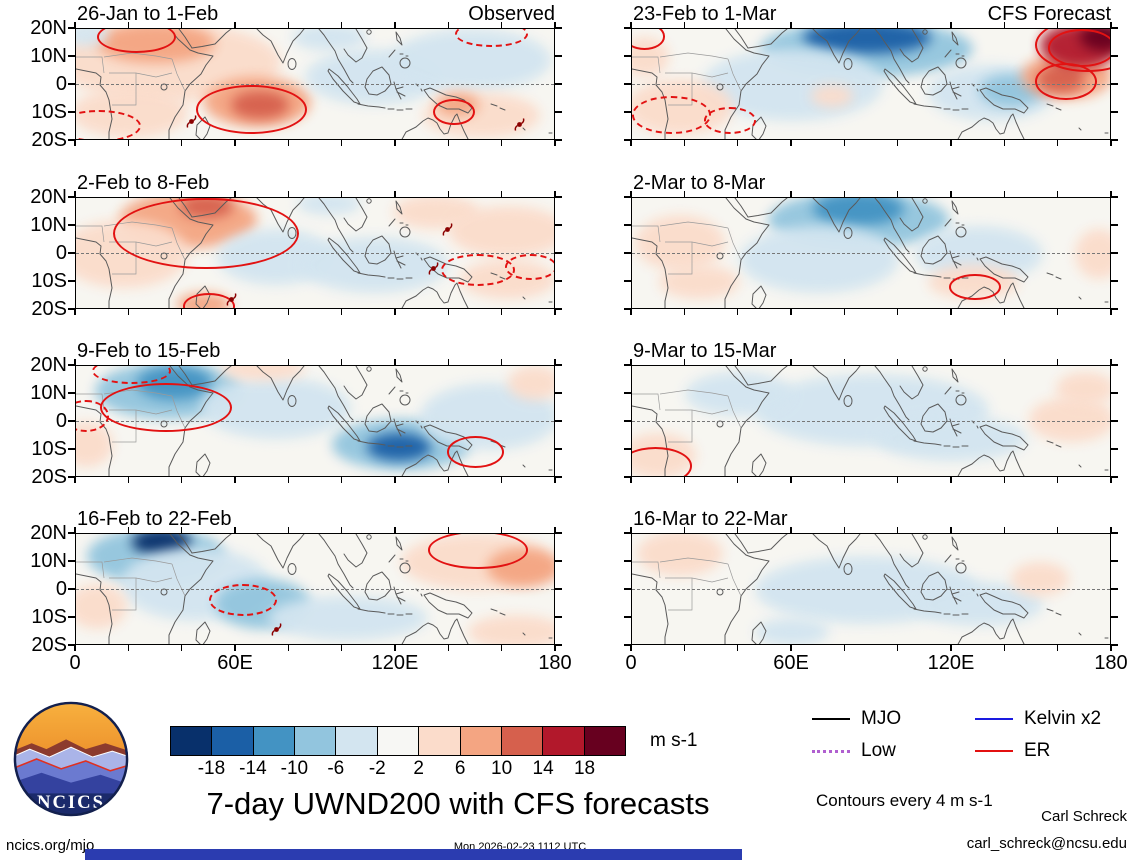 The width and height of the screenshot is (1135, 860). Describe the element at coordinates (705, 351) in the screenshot. I see `panel-title: 9-Mar to 15-Mar` at that location.